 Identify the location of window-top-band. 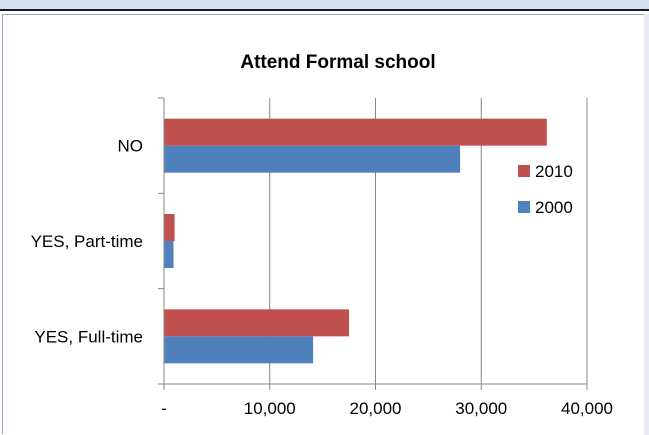
(324, 5).